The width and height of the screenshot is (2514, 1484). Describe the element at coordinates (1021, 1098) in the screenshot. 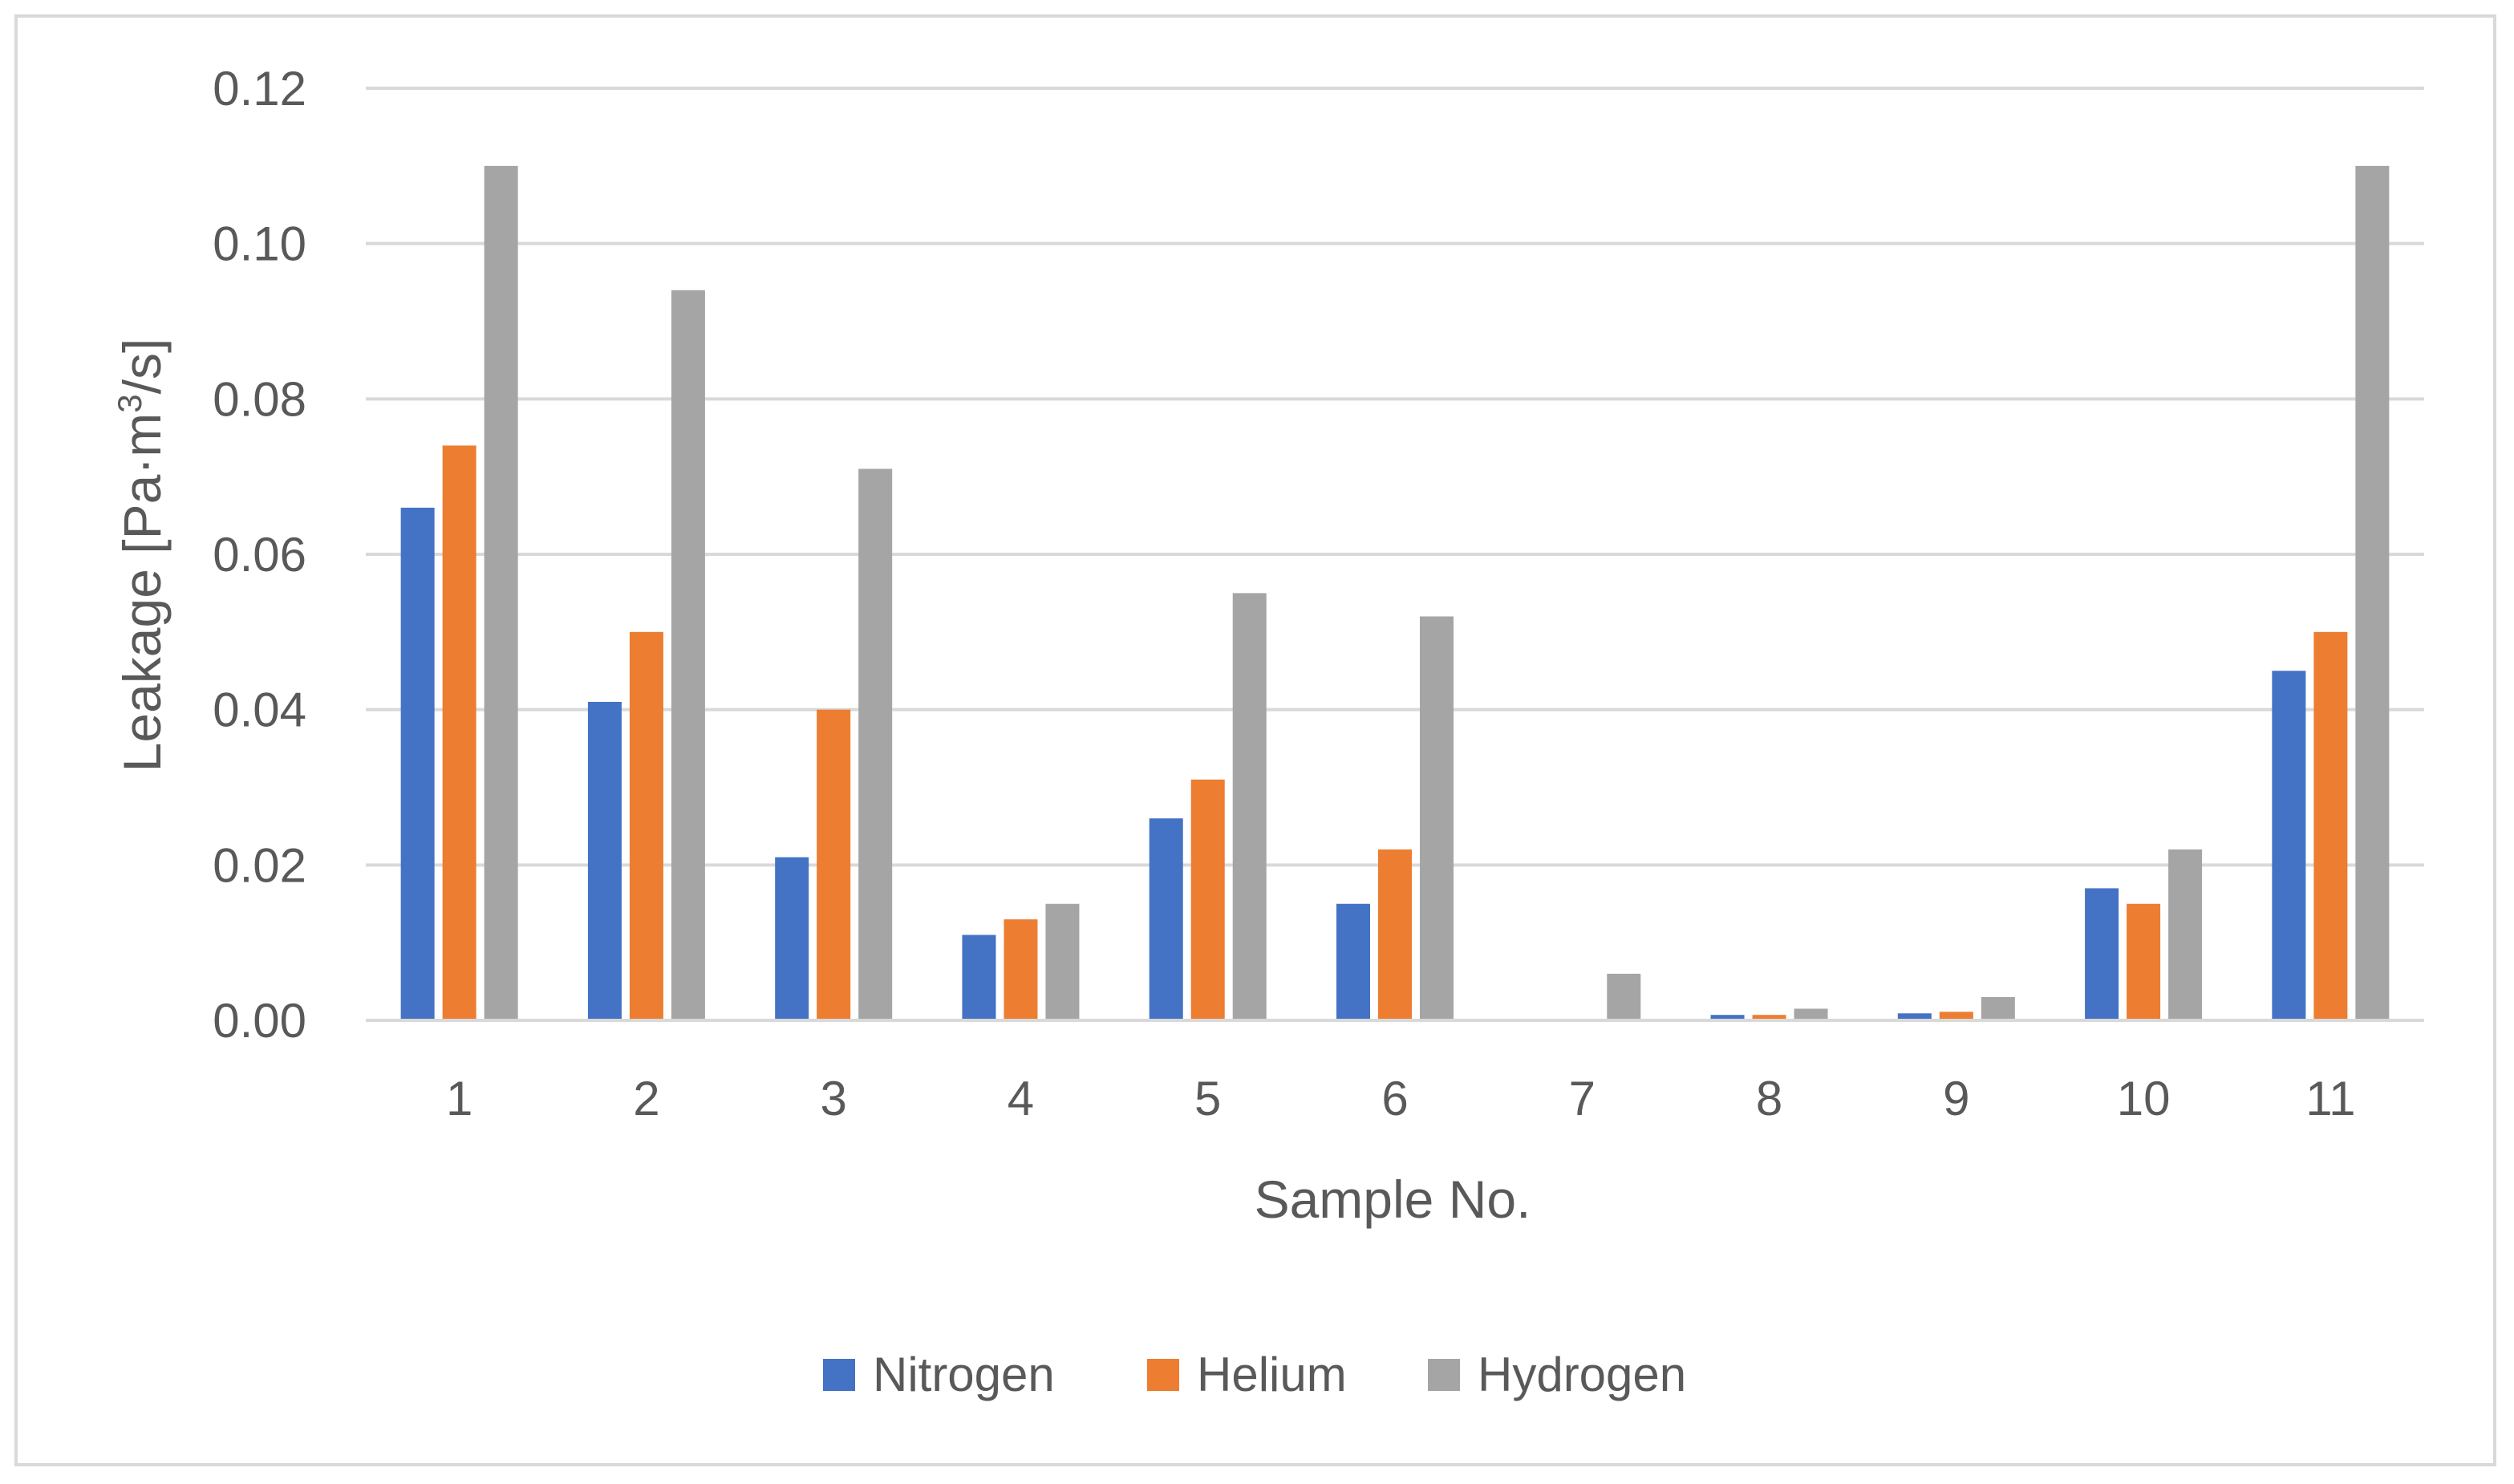

I see `x-tick-label-4: 4` at that location.